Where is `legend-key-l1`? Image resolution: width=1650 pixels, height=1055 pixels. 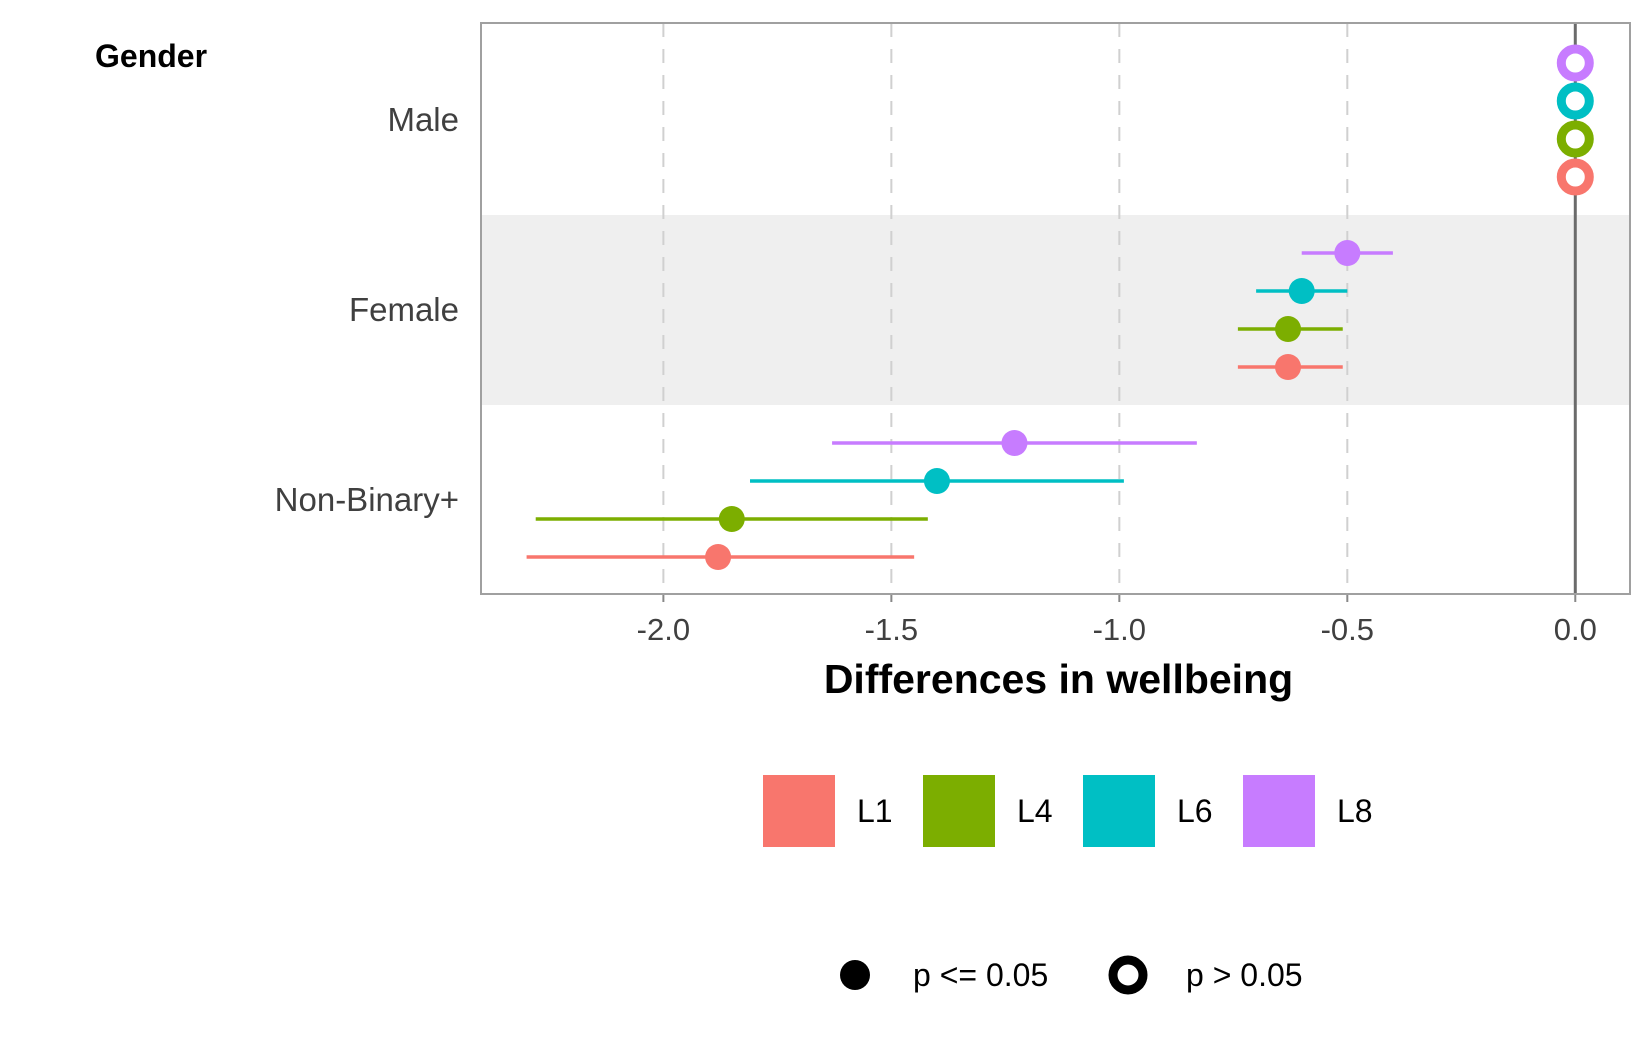 legend-key-l1 is located at coordinates (799, 811).